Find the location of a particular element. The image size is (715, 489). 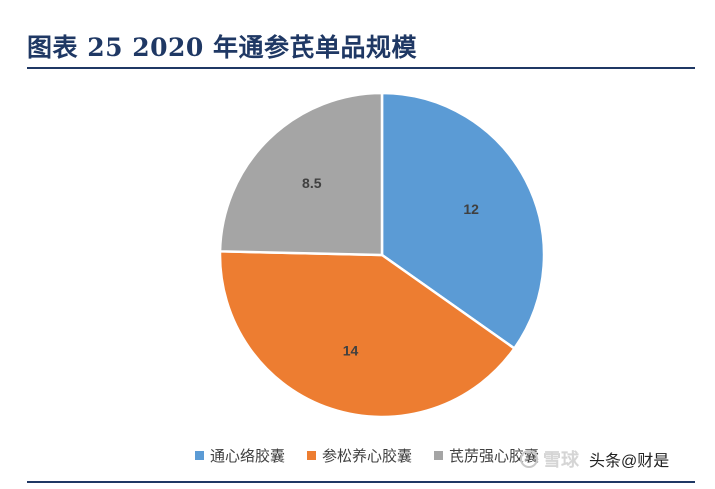

legend-label: 通心络胶囊 is located at coordinates (248, 456).